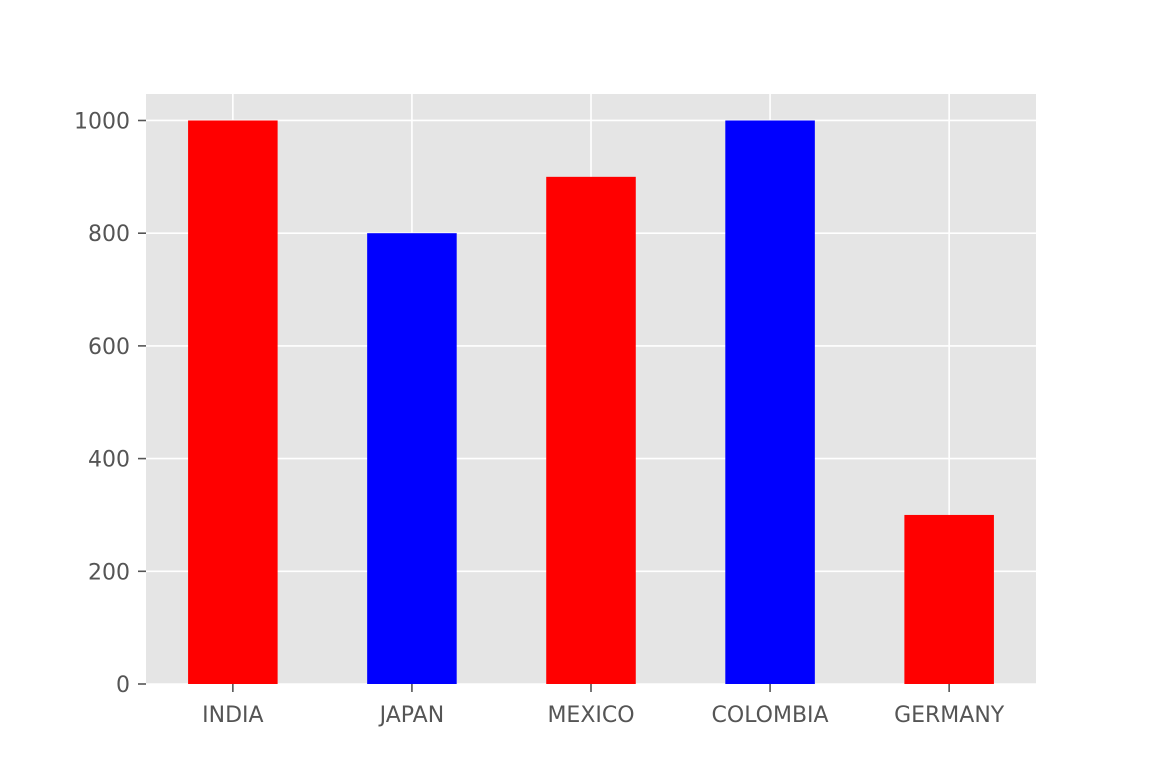 The width and height of the screenshot is (1152, 768). What do you see at coordinates (949, 715) in the screenshot?
I see `x-tick-label: GERMANY` at bounding box center [949, 715].